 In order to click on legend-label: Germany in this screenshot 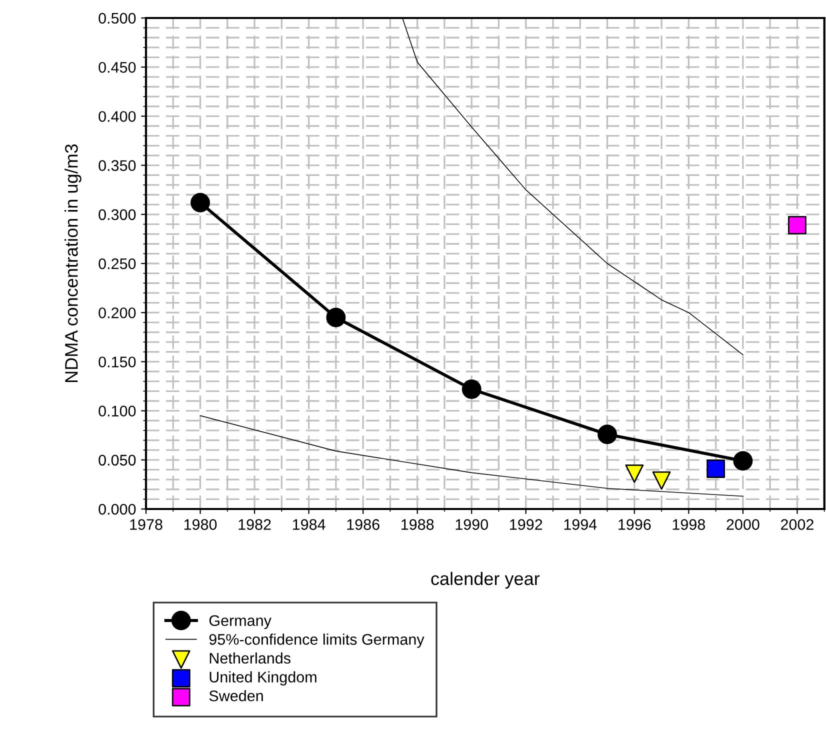, I will do `click(240, 622)`.